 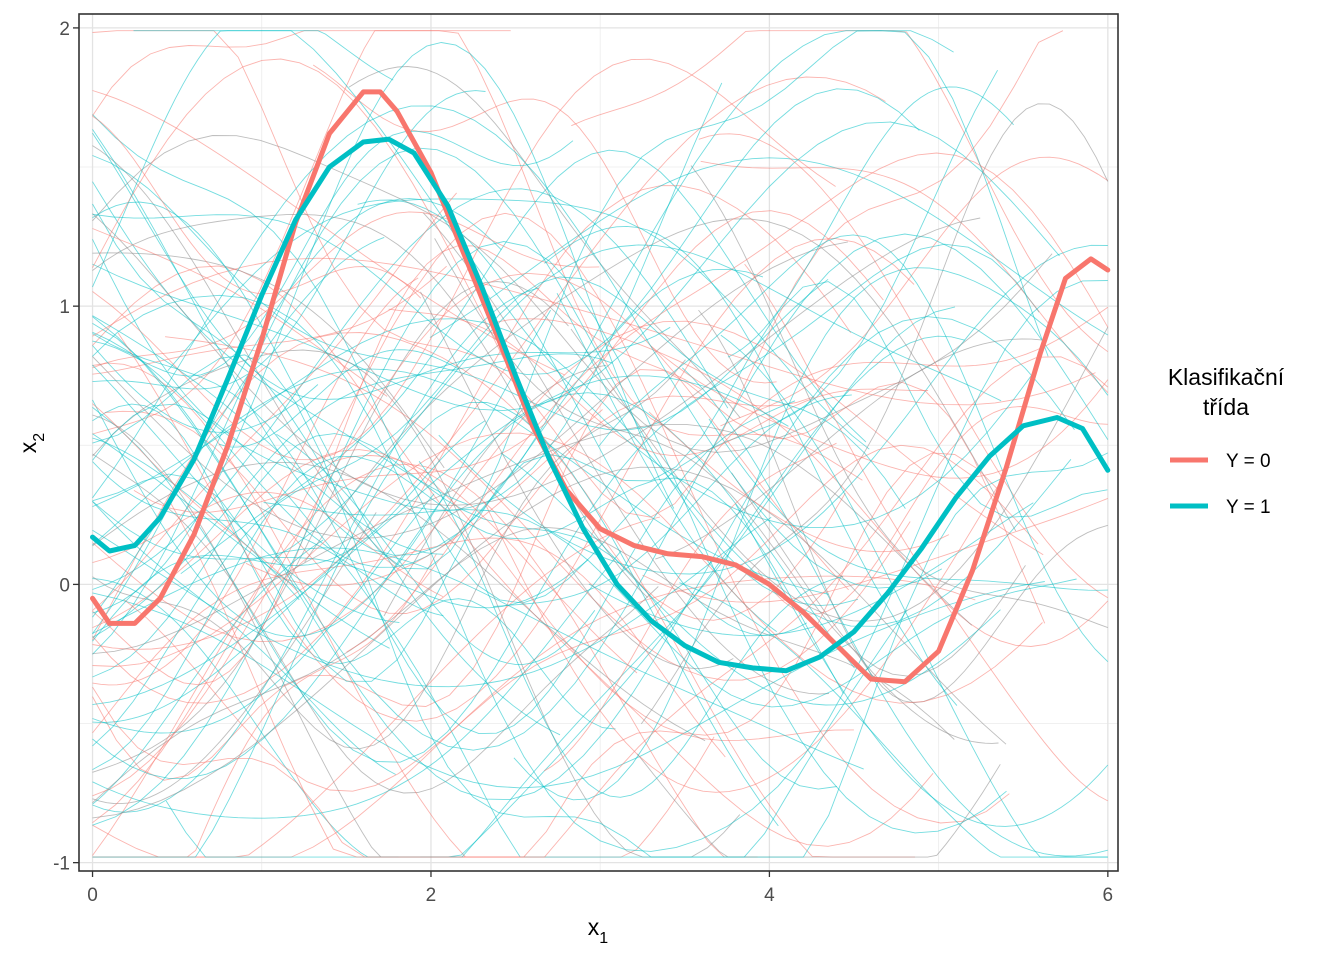 What do you see at coordinates (92, 895) in the screenshot?
I see `x-tick-label: 0` at bounding box center [92, 895].